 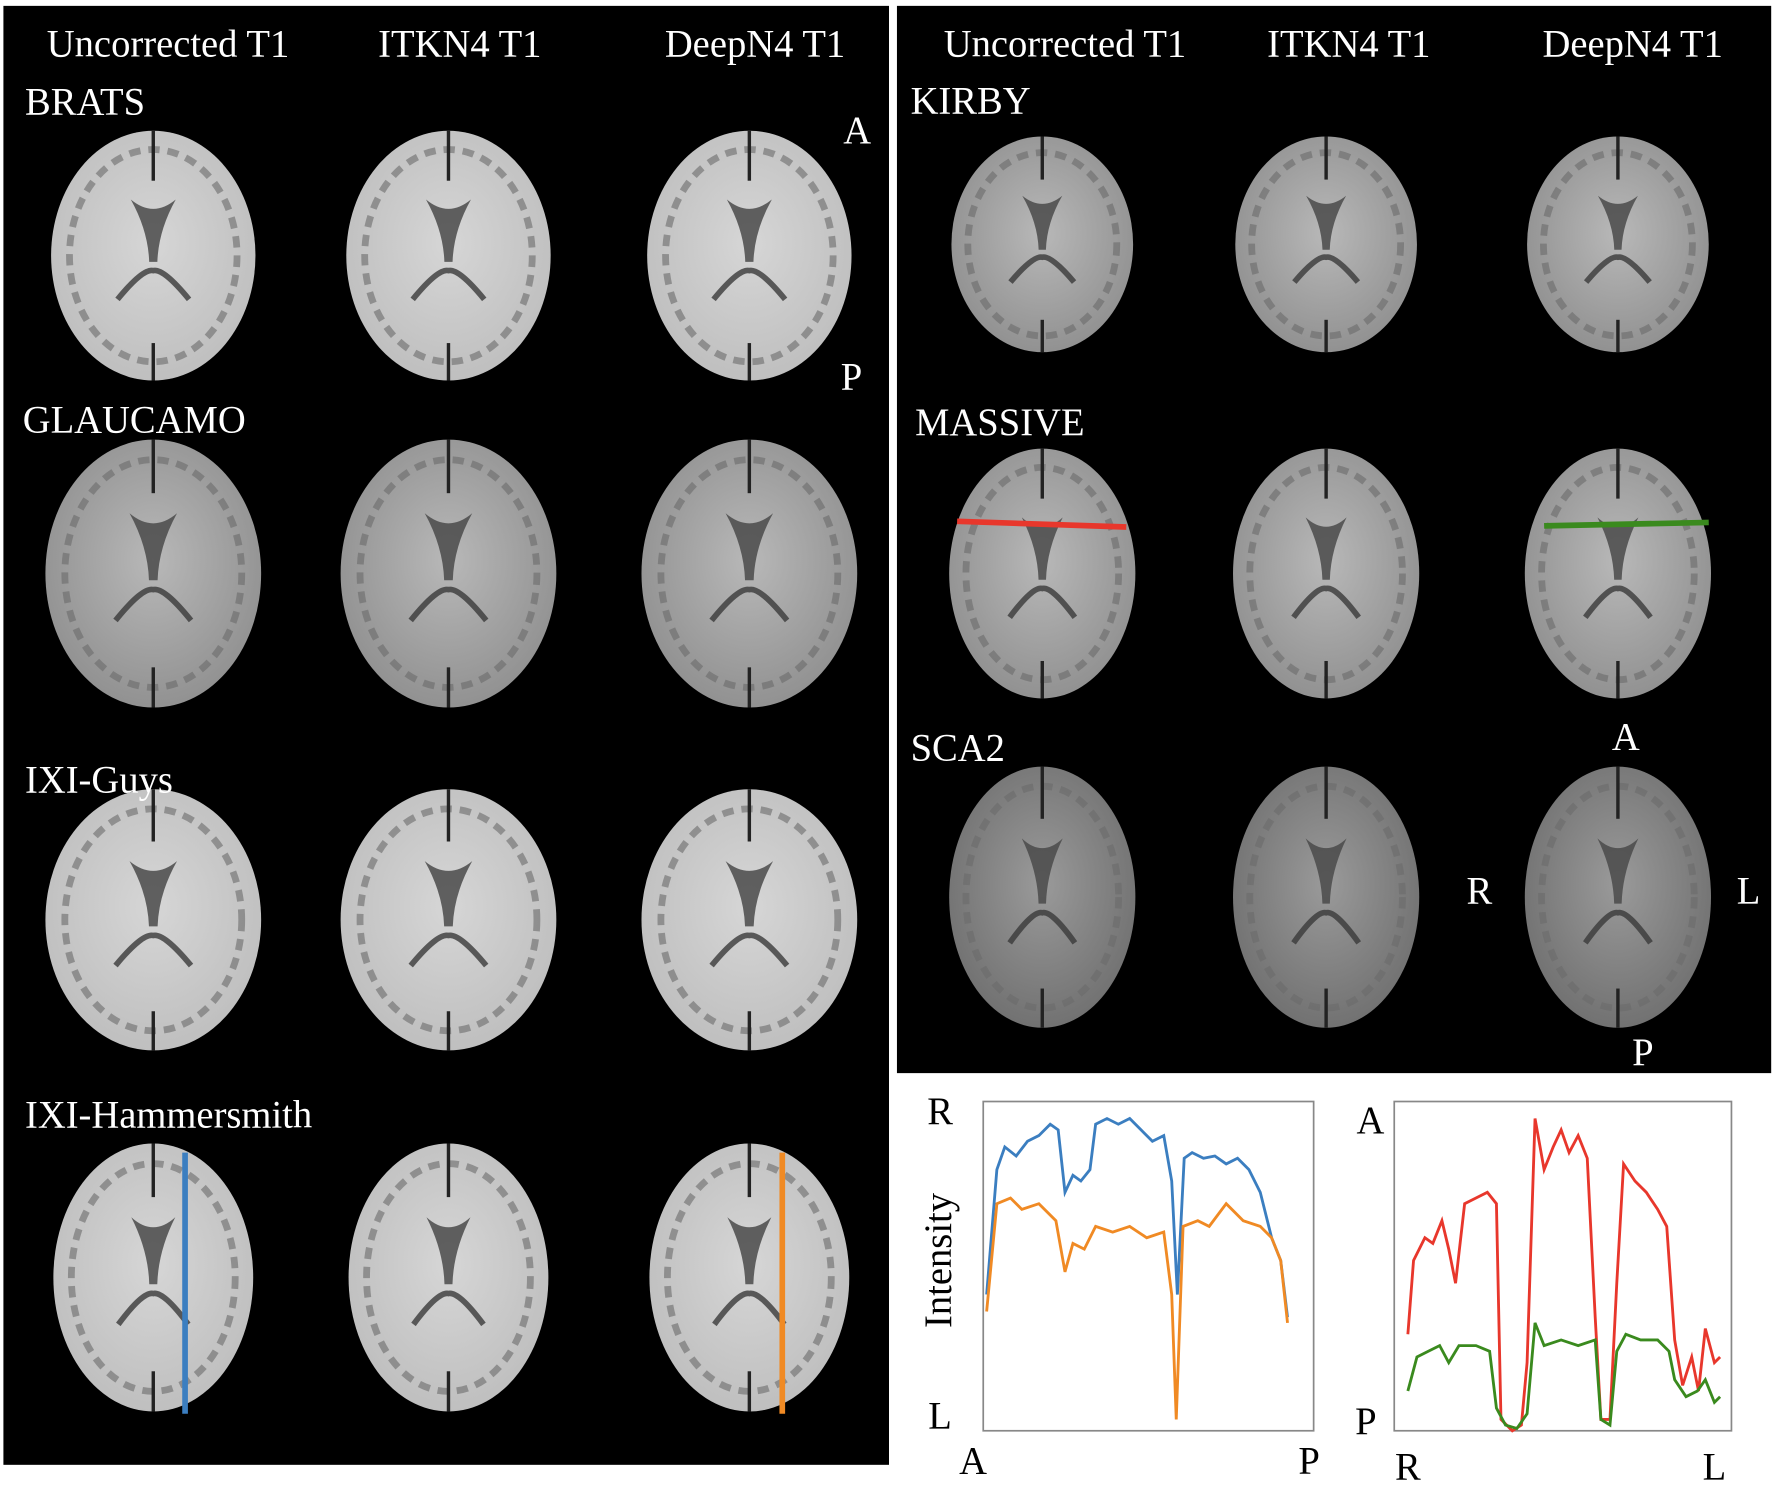 I want to click on dataset-label: IXI-Guys, so click(x=99, y=780).